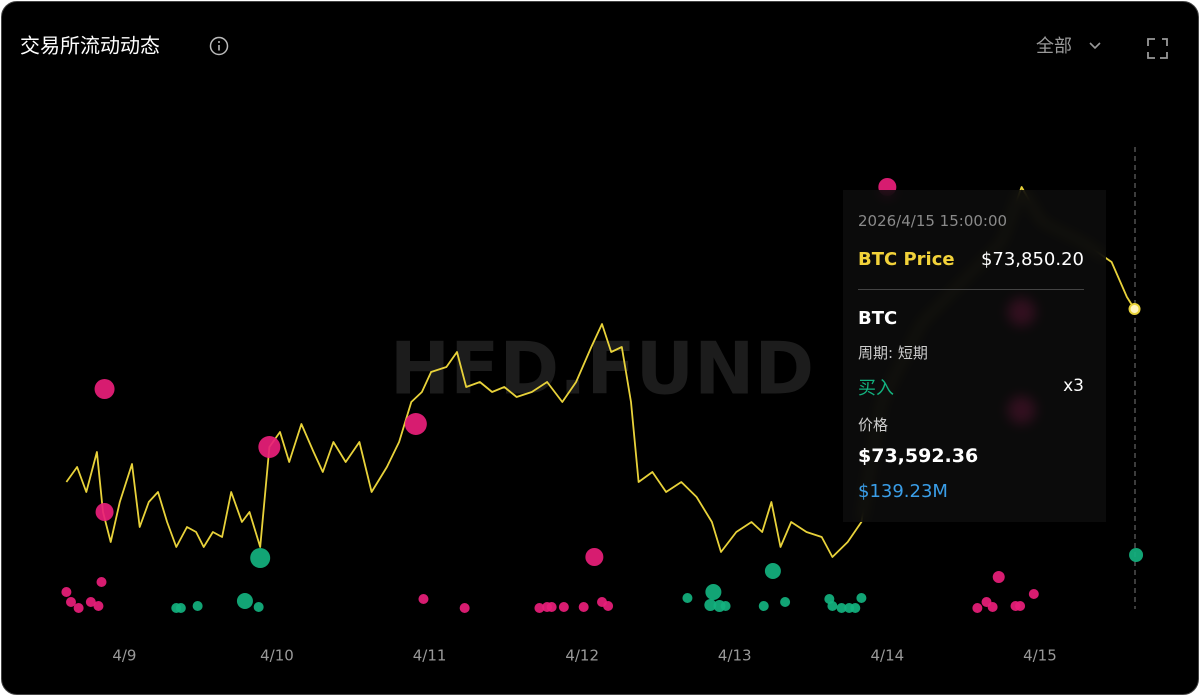 The height and width of the screenshot is (696, 1200). Describe the element at coordinates (1134, 309) in the screenshot. I see `hover-point` at that location.